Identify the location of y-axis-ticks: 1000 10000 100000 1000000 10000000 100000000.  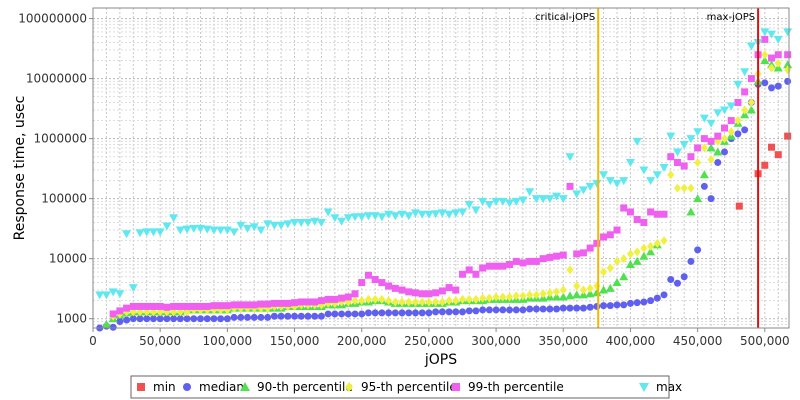
(55, 169).